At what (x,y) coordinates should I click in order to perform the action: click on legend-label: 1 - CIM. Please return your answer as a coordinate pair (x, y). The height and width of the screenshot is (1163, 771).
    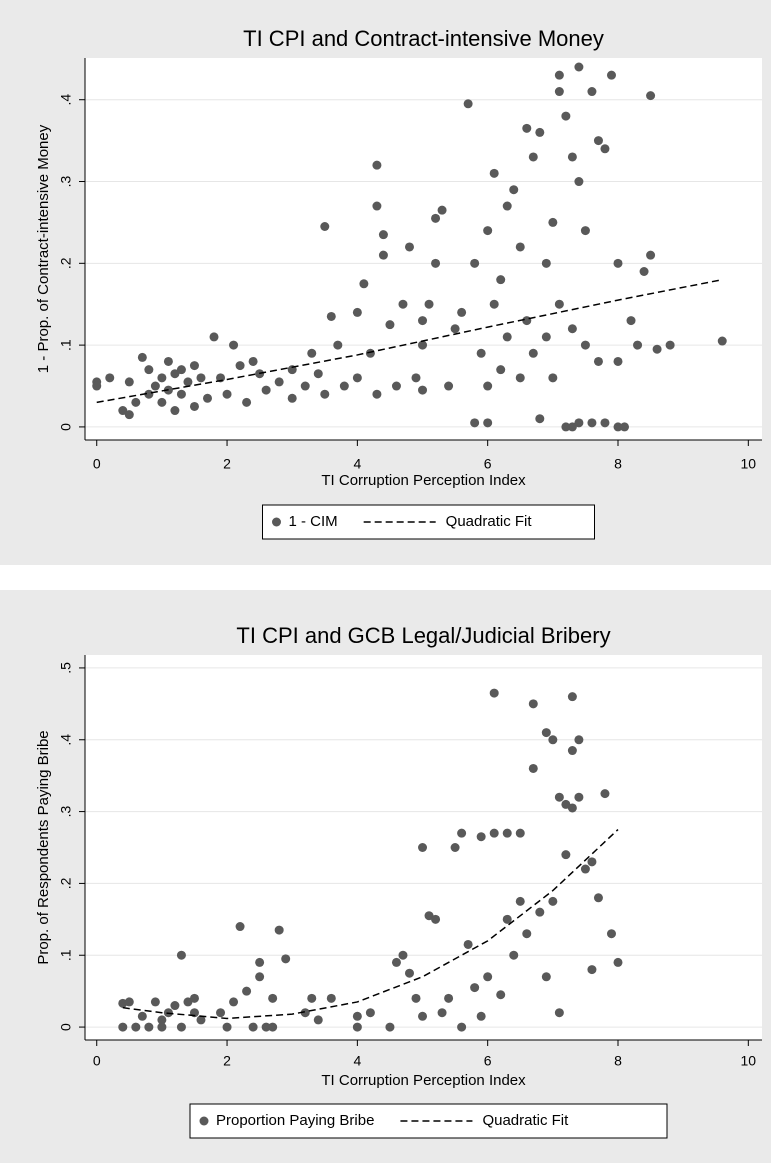
    Looking at the image, I should click on (313, 521).